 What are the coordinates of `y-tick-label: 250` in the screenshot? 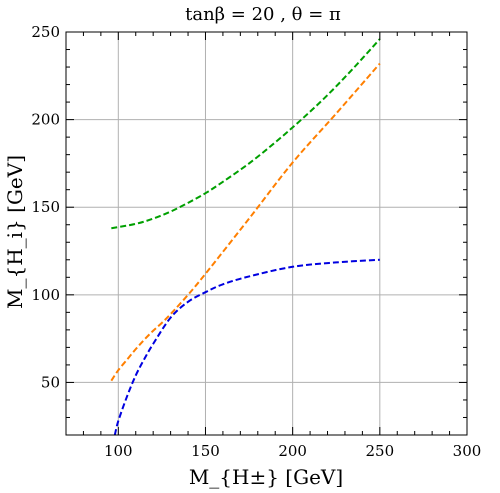 It's located at (45, 32).